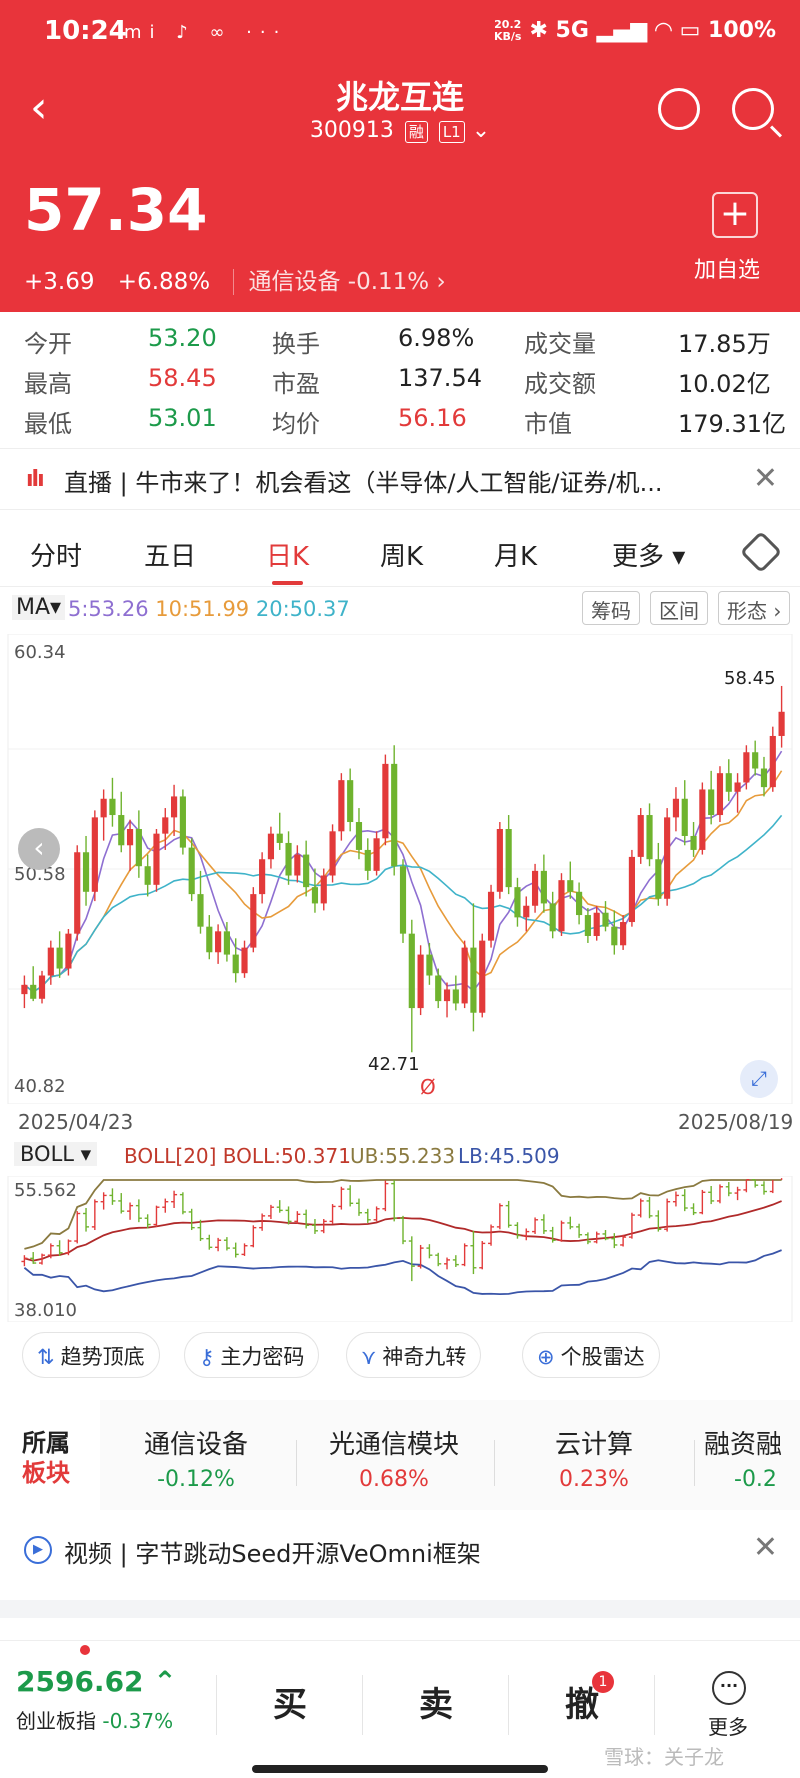 This screenshot has width=800, height=1778. Describe the element at coordinates (400, 130) in the screenshot. I see `stock-code-row: 300913 融 L1 ⌄` at that location.